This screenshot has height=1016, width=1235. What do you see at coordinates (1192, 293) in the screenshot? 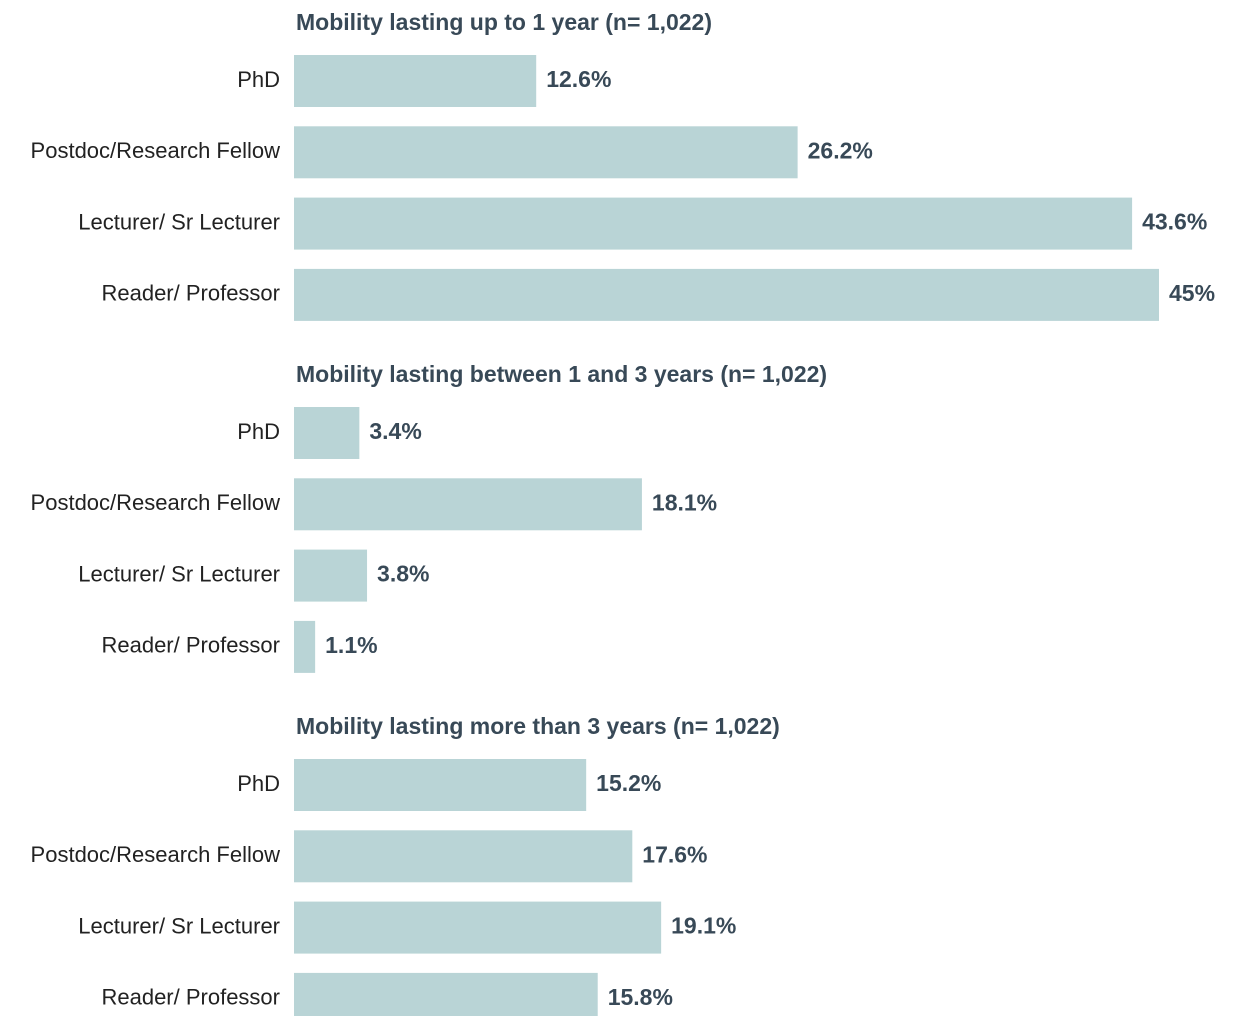
I see `value-label: 45%` at bounding box center [1192, 293].